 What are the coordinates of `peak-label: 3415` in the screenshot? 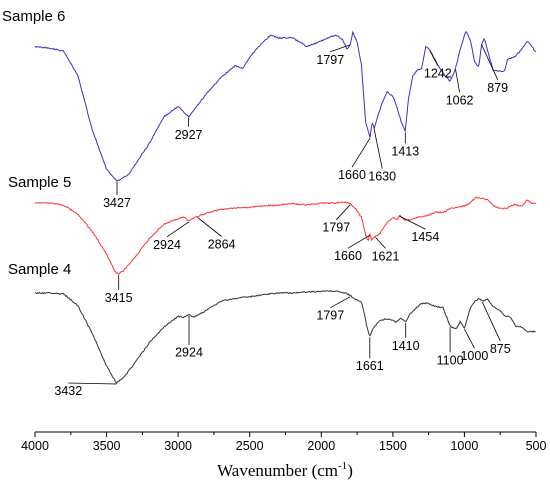 It's located at (119, 298).